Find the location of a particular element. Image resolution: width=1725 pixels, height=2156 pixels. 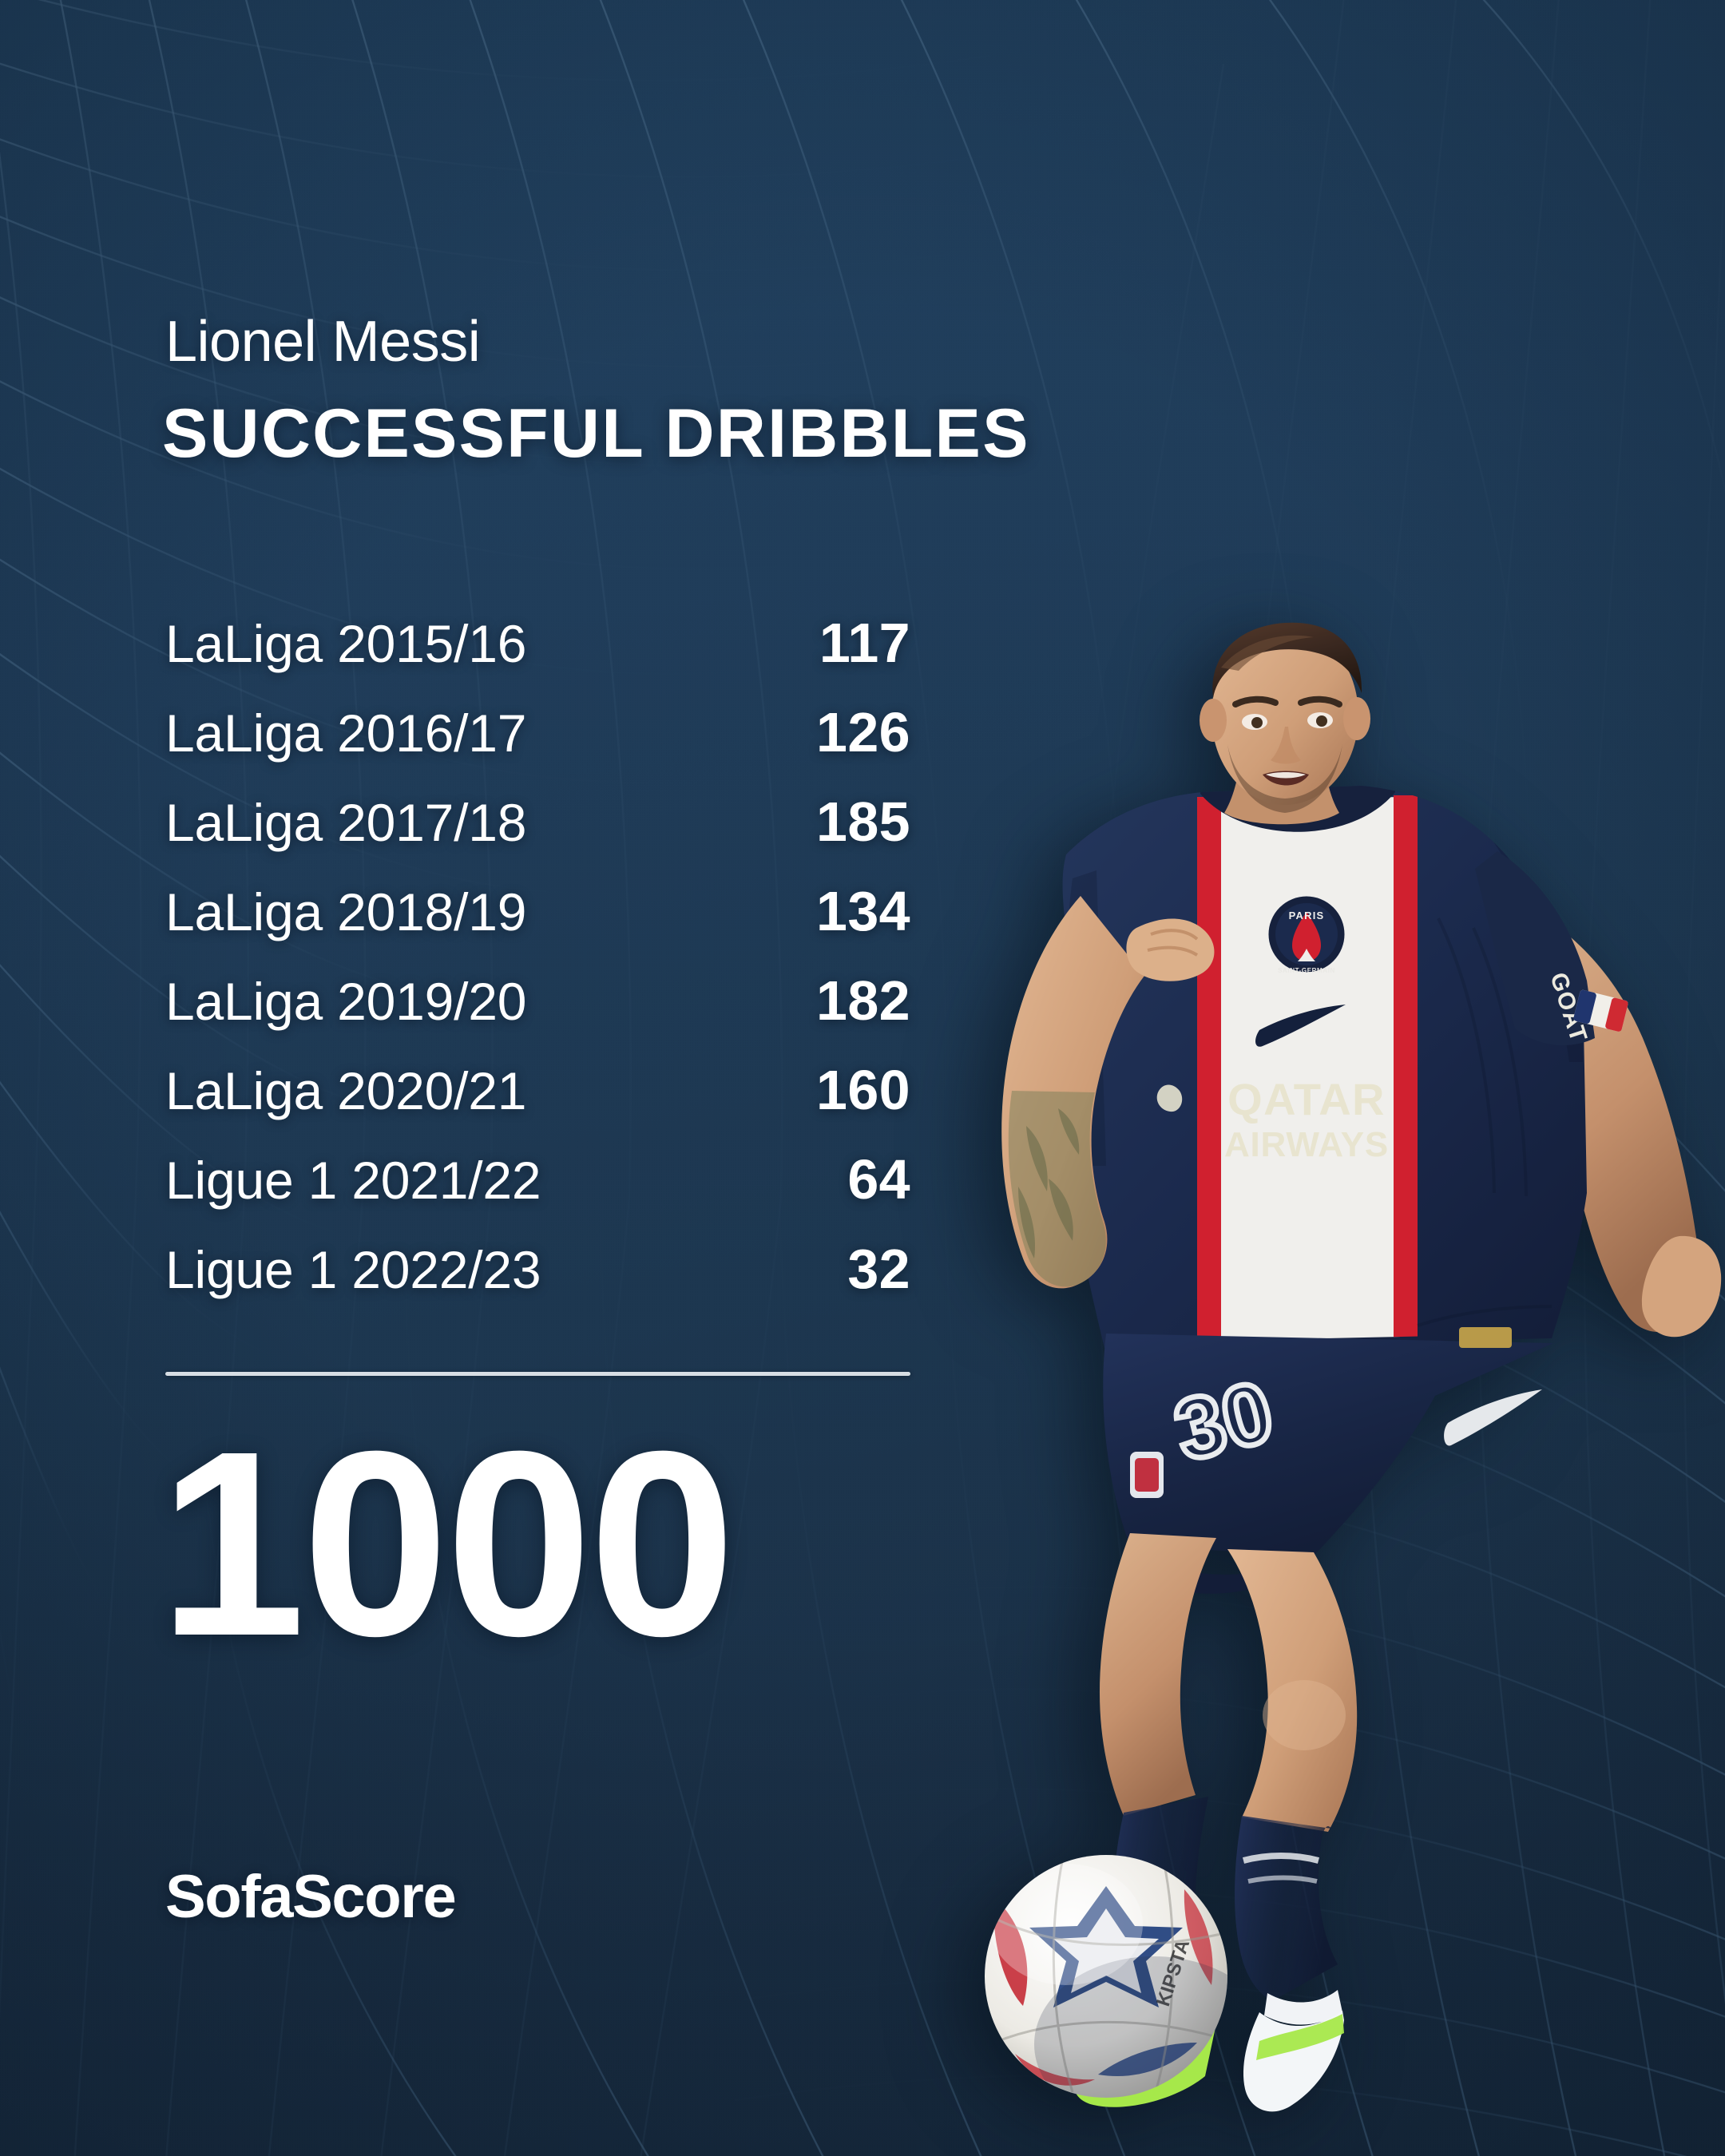

shorts-nike-swoosh-icon is located at coordinates (1493, 1417).